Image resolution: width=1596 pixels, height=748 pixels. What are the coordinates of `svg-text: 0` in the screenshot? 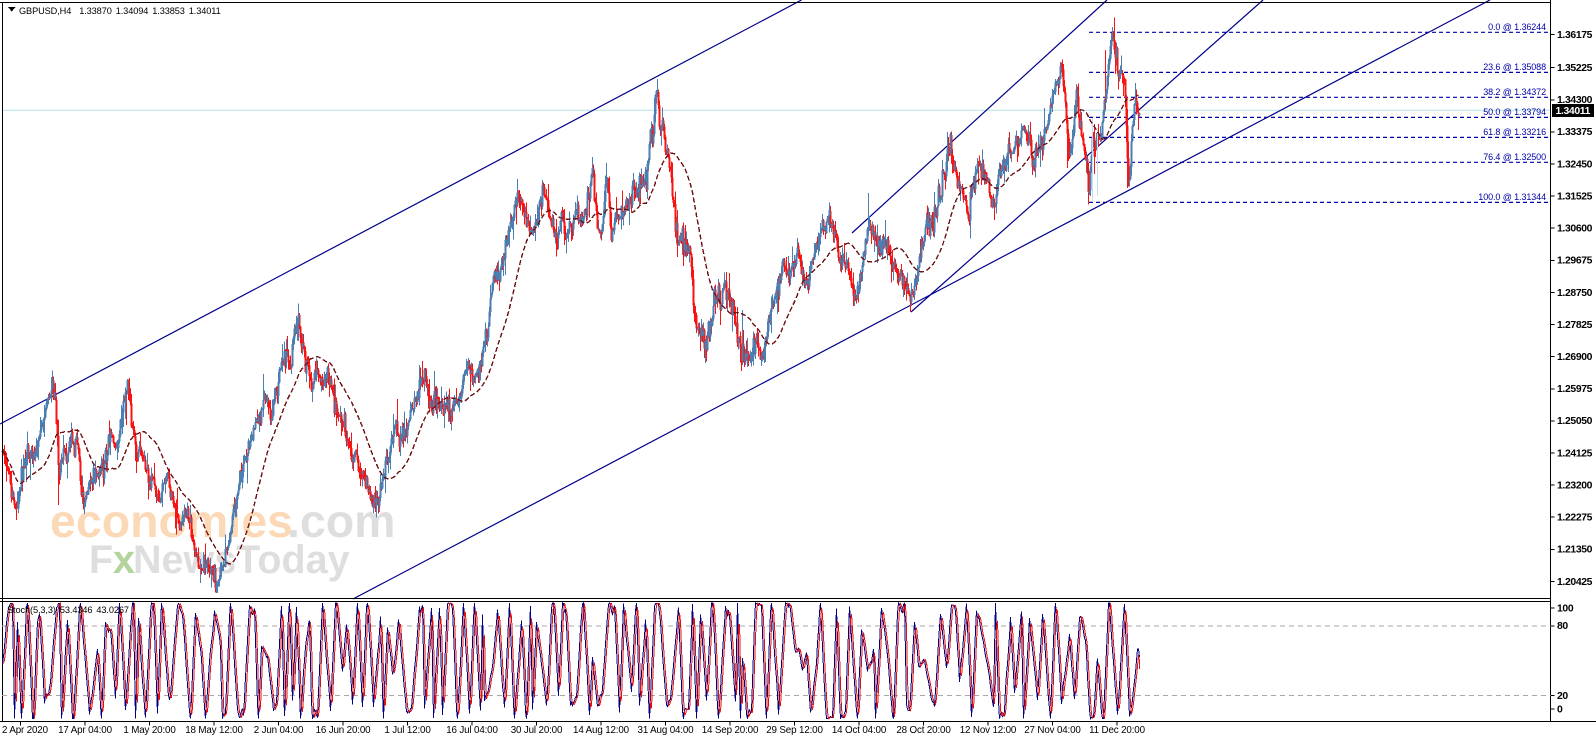 It's located at (1560, 709).